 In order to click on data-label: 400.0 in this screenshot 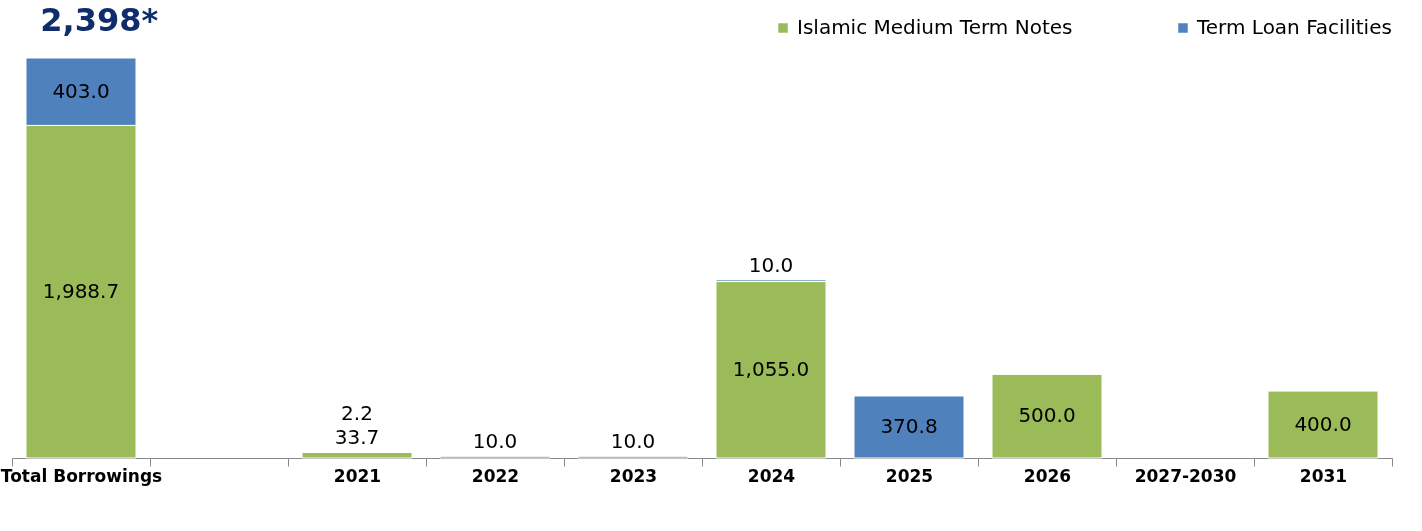, I will do `click(1323, 423)`.